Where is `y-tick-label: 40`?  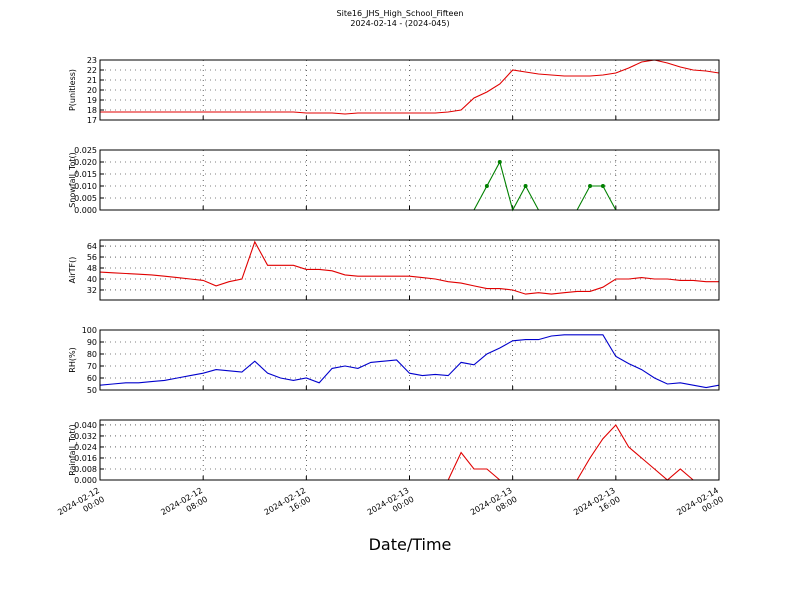
y-tick-label: 40 is located at coordinates (92, 279).